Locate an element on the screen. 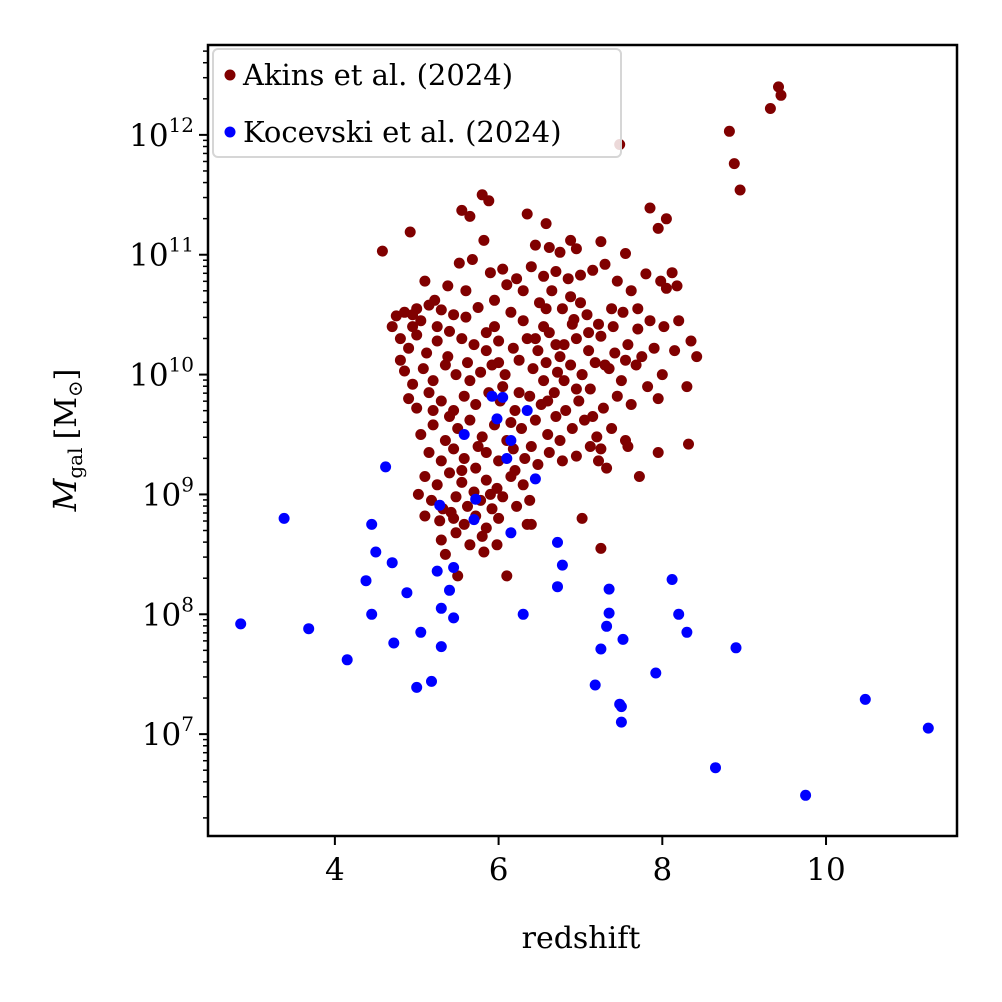  y-tick-label: 1010 is located at coordinates (161, 373).